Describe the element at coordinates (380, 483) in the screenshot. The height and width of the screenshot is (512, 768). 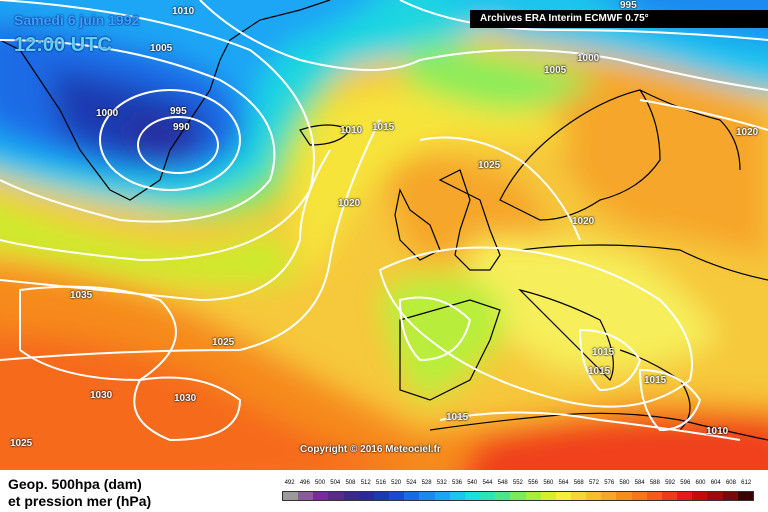
I see `scale-tick-label: 516` at that location.